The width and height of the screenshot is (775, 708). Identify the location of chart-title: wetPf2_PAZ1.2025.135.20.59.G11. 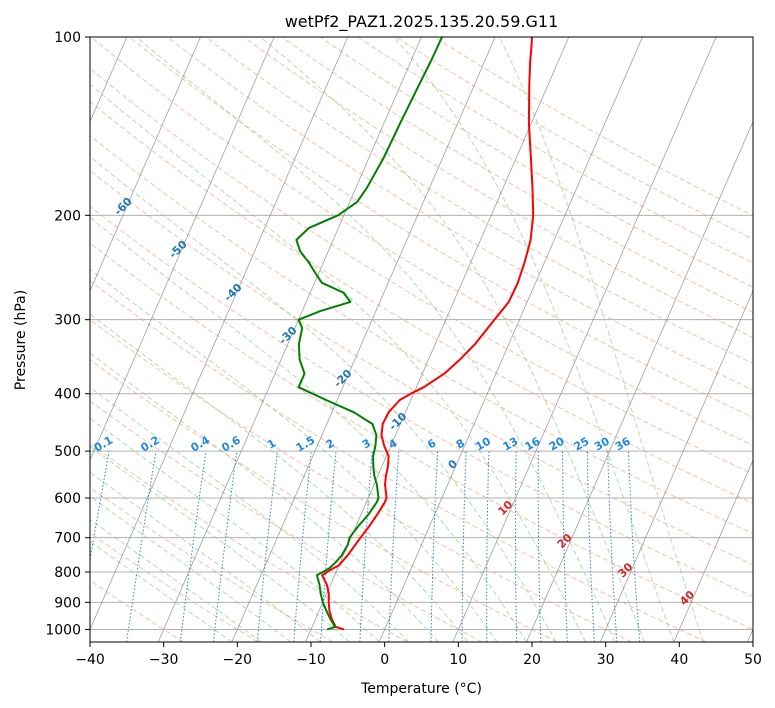
(422, 22).